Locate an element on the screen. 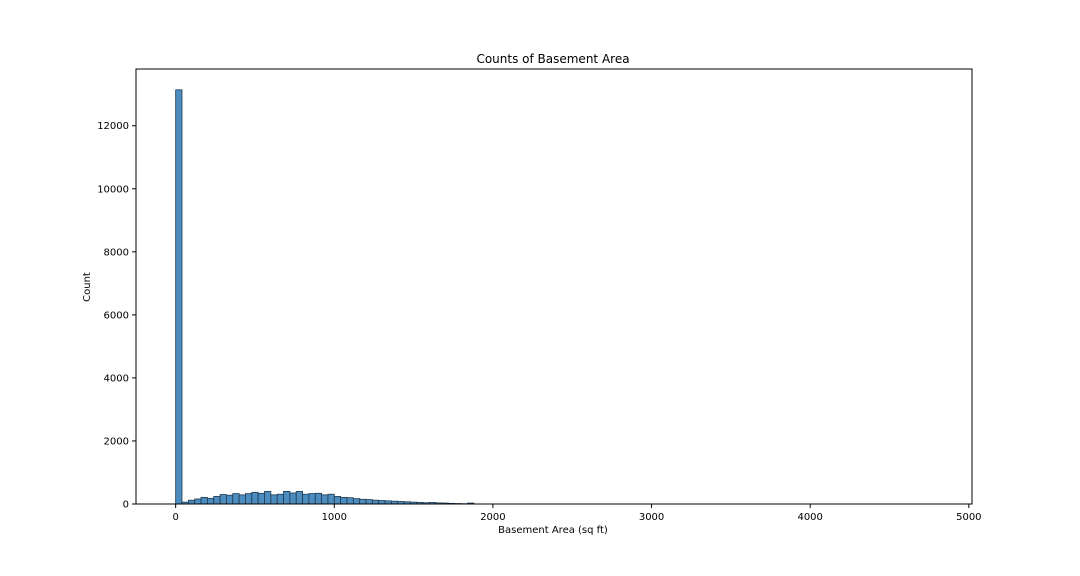  y-axis: 0 2000 4000 6000 8000 10000 12000 is located at coordinates (116, 316).